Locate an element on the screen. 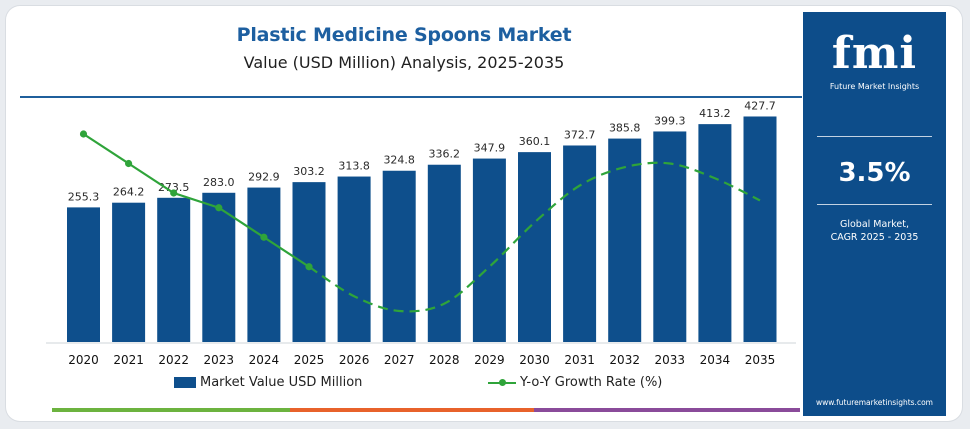  legend-bars: Market Value USD Million is located at coordinates (268, 382).